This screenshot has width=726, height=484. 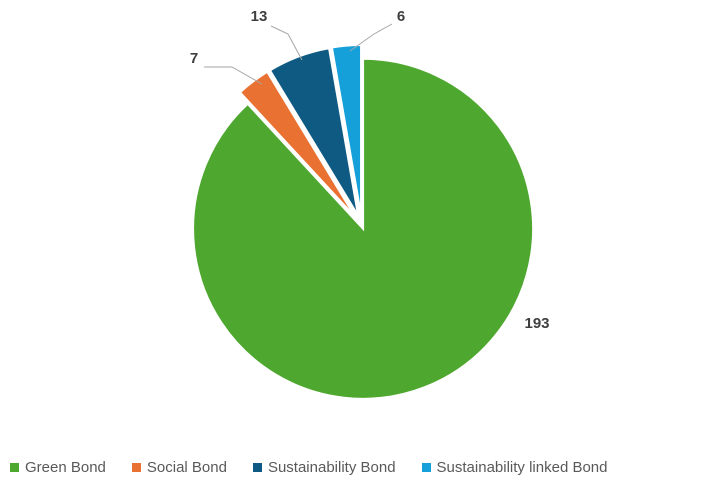 I want to click on legend-label-sustainability-linked-bond: Sustainability linked Bond, so click(x=522, y=467).